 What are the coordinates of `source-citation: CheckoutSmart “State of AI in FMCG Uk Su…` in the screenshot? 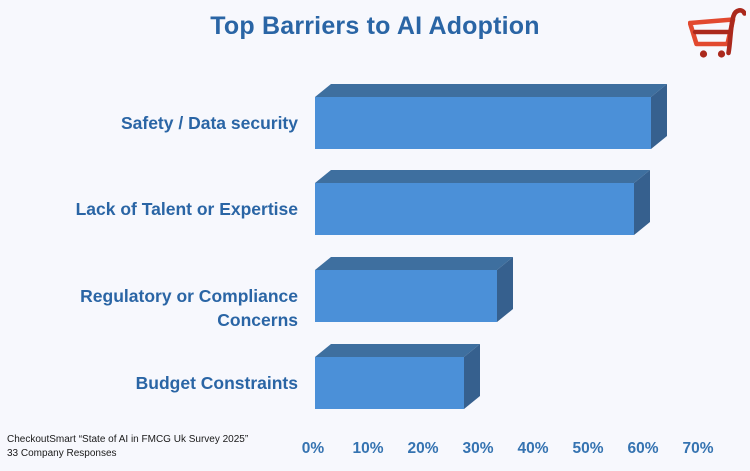 It's located at (128, 439).